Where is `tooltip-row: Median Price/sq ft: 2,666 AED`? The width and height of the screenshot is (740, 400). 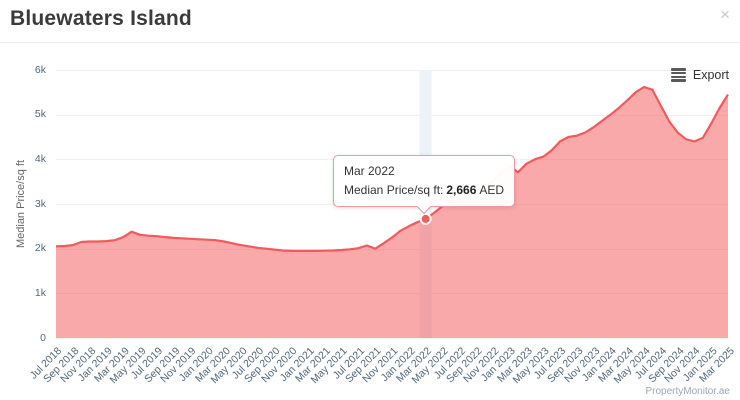 tooltip-row: Median Price/sq ft: 2,666 AED is located at coordinates (424, 197).